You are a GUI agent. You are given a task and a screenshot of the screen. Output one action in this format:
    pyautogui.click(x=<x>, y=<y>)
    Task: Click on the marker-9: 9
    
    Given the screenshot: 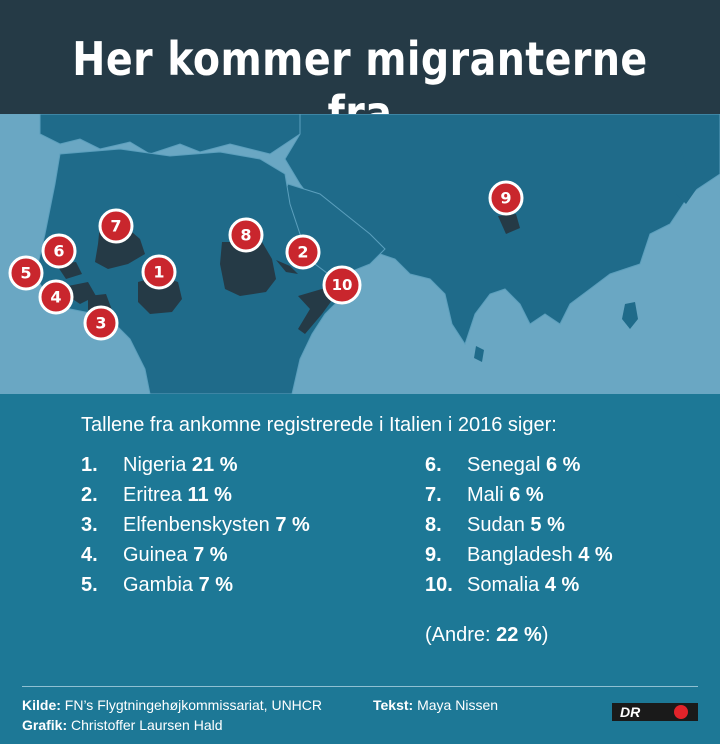 What is the action you would take?
    pyautogui.click(x=506, y=198)
    